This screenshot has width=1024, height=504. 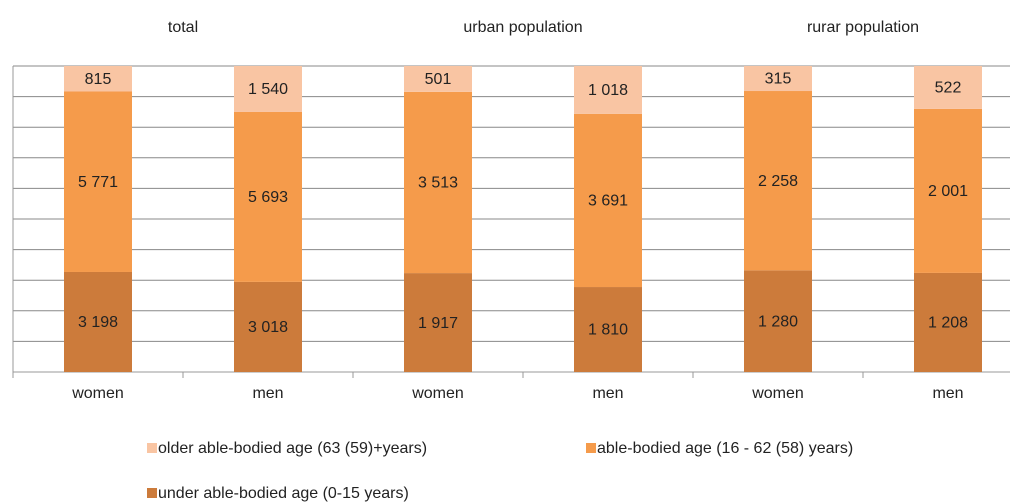 I want to click on data-label: 522, so click(x=948, y=88).